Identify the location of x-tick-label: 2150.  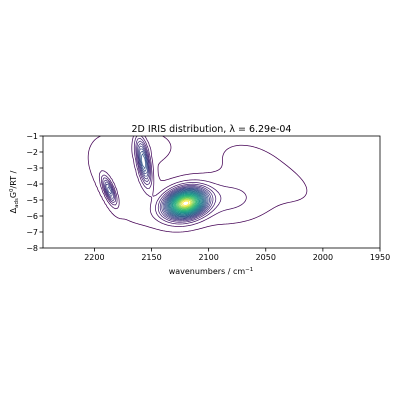
(151, 257).